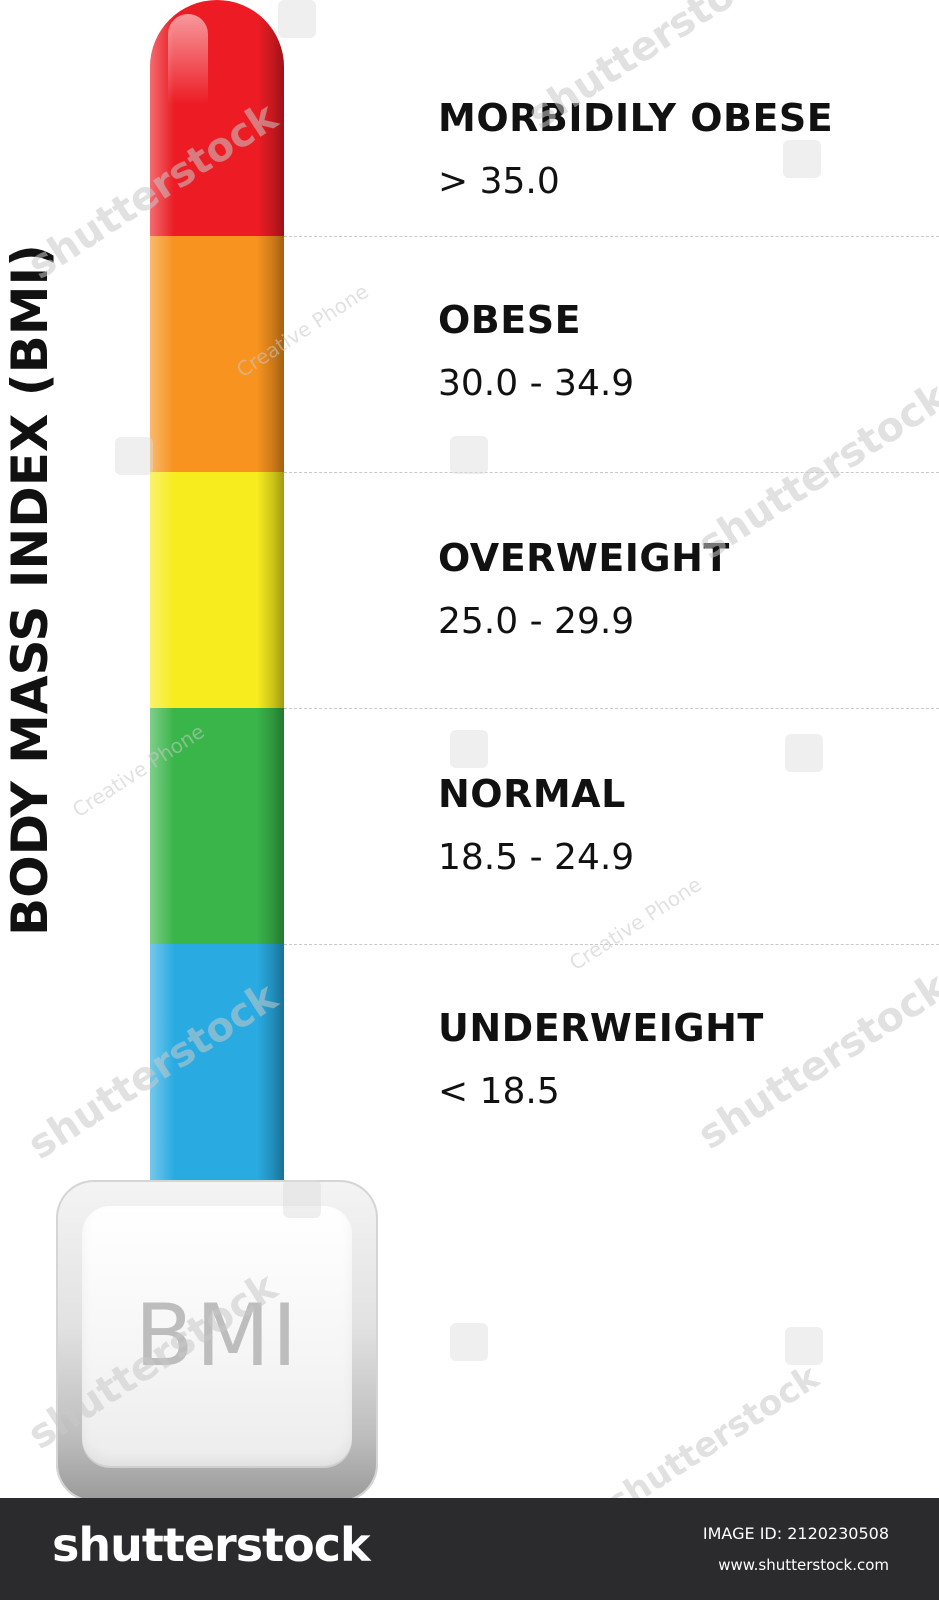  Describe the element at coordinates (30, 590) in the screenshot. I see `chart-title: BODY MASS INDEX (BMI)` at that location.